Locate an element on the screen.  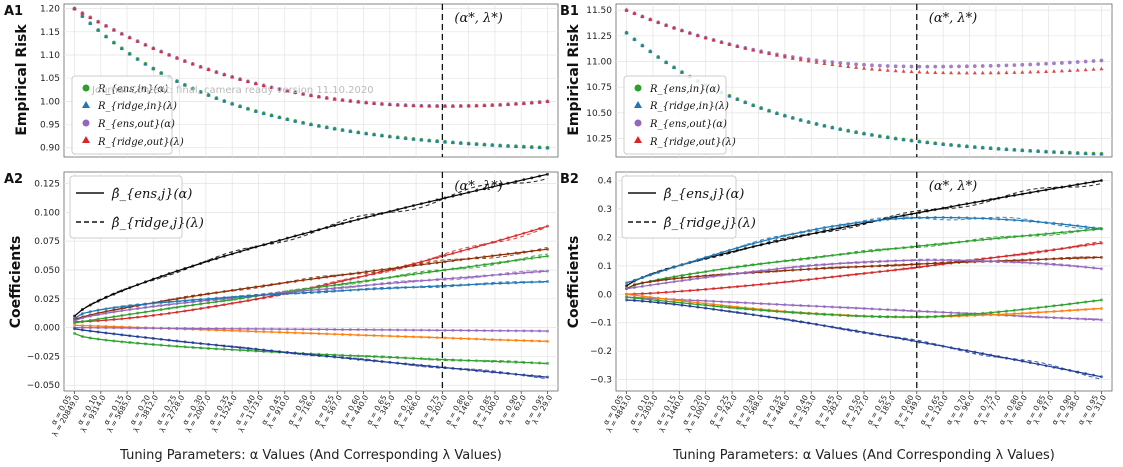
y-tick-label: 0.100 is located at coordinates (47, 213).